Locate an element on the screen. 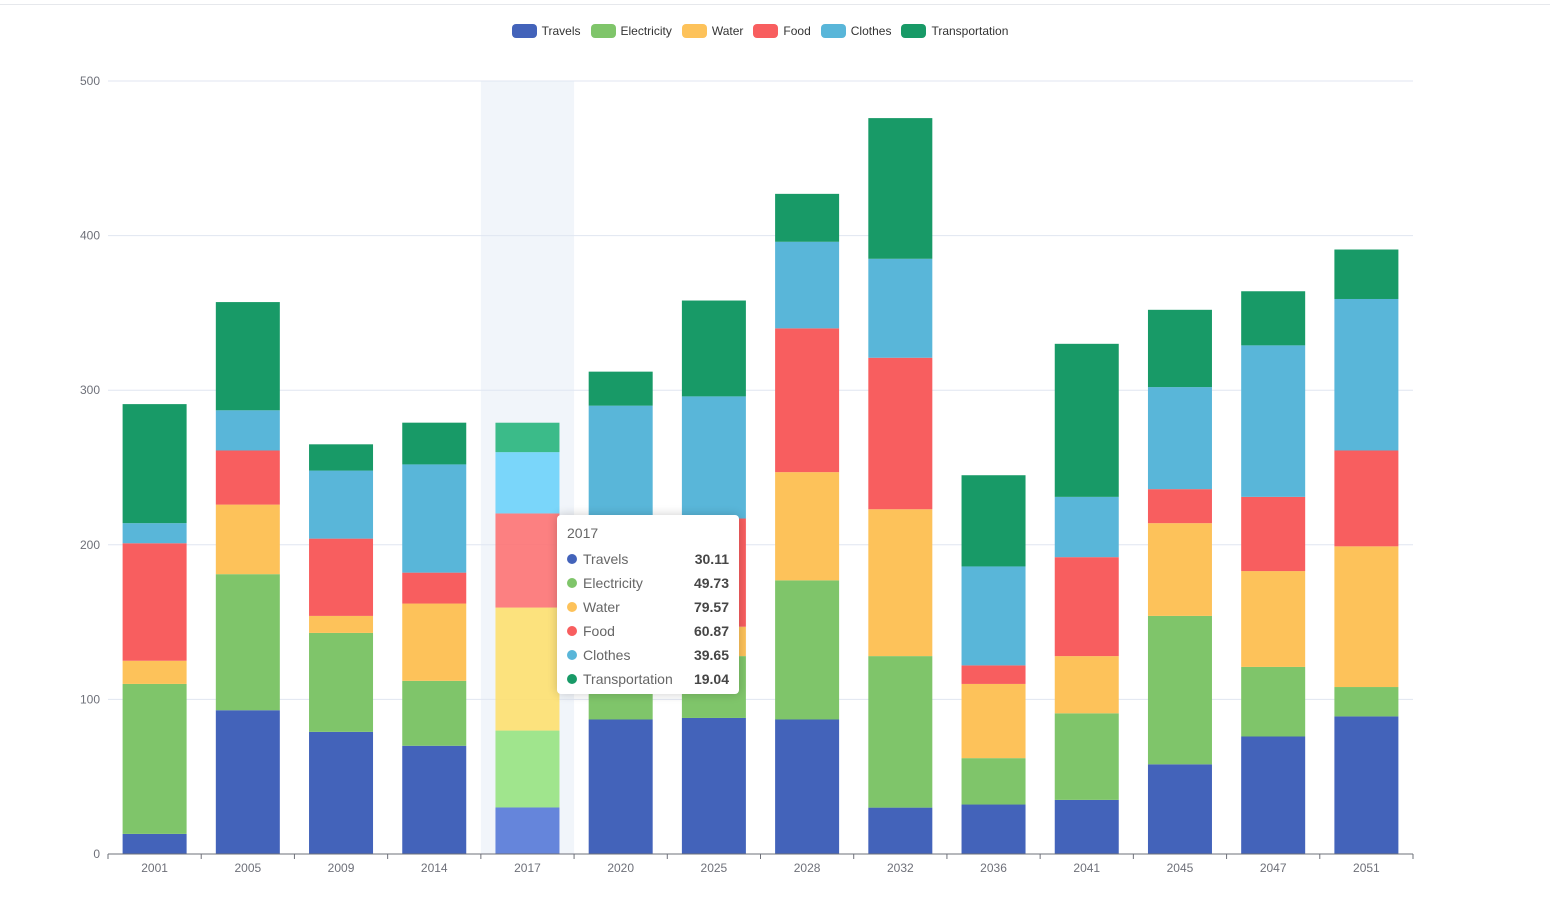 The width and height of the screenshot is (1550, 916). bar-transportation-2028 is located at coordinates (807, 217).